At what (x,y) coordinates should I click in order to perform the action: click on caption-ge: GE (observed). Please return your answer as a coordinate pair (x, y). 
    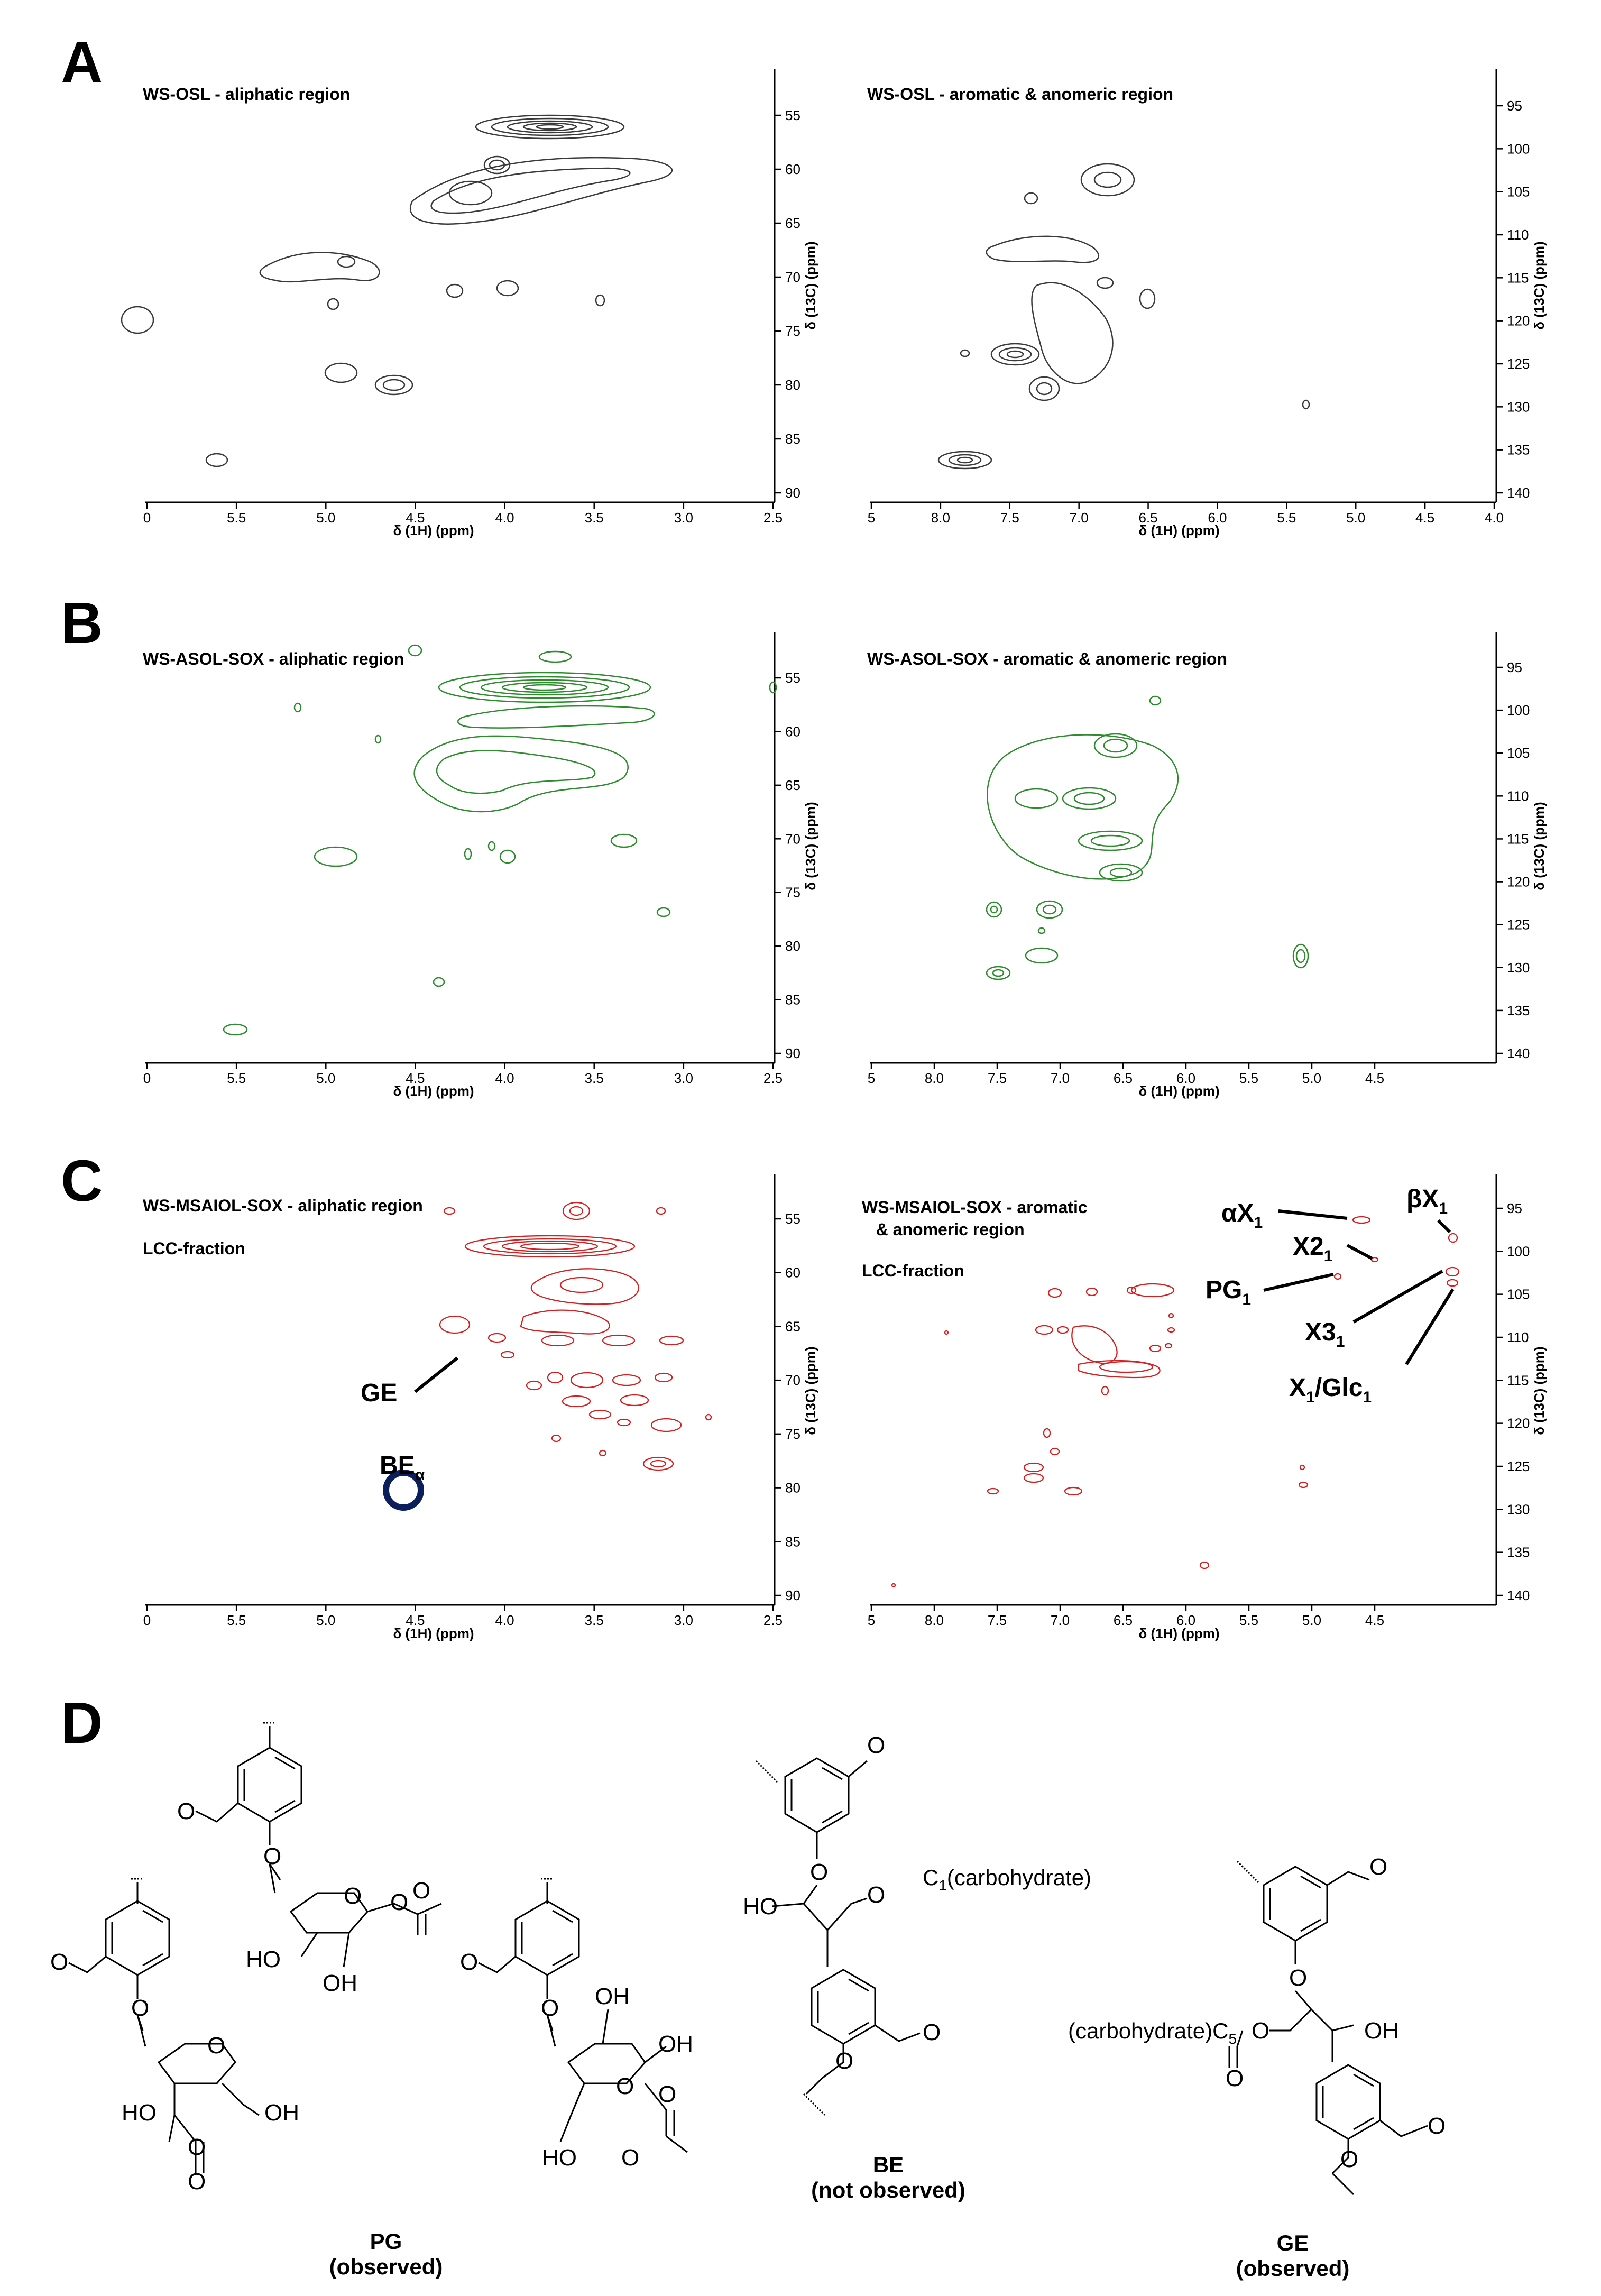
    Looking at the image, I should click on (1293, 2256).